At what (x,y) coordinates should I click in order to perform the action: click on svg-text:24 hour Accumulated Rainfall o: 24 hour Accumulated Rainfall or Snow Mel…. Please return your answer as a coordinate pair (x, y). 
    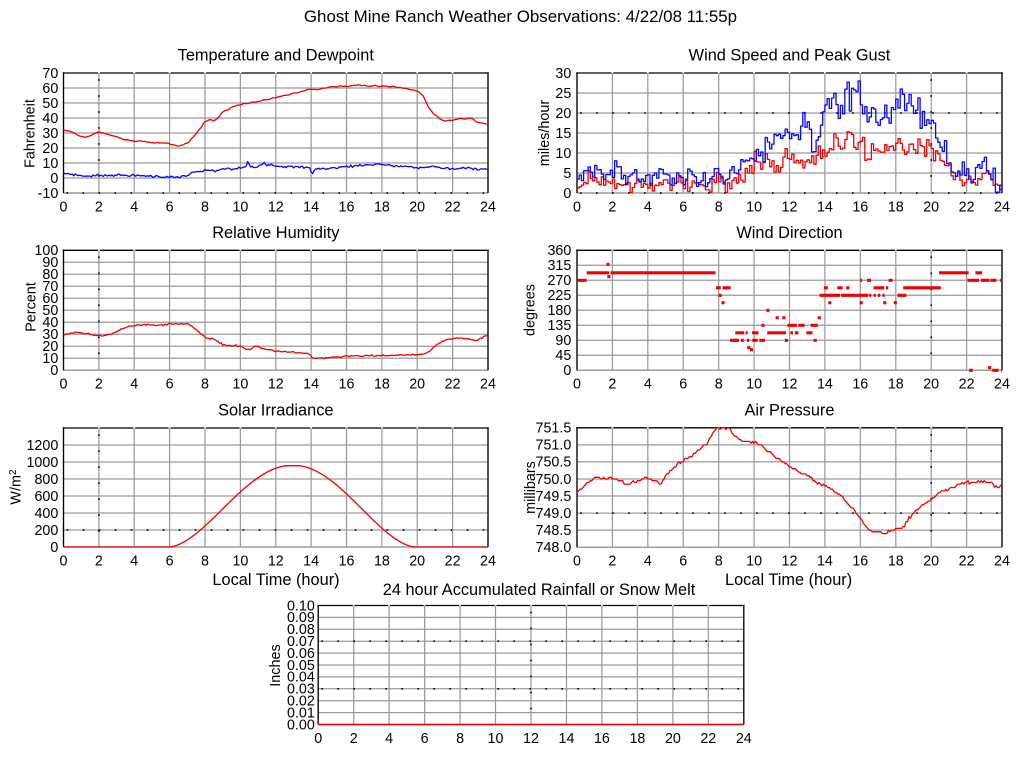
    Looking at the image, I should click on (539, 590).